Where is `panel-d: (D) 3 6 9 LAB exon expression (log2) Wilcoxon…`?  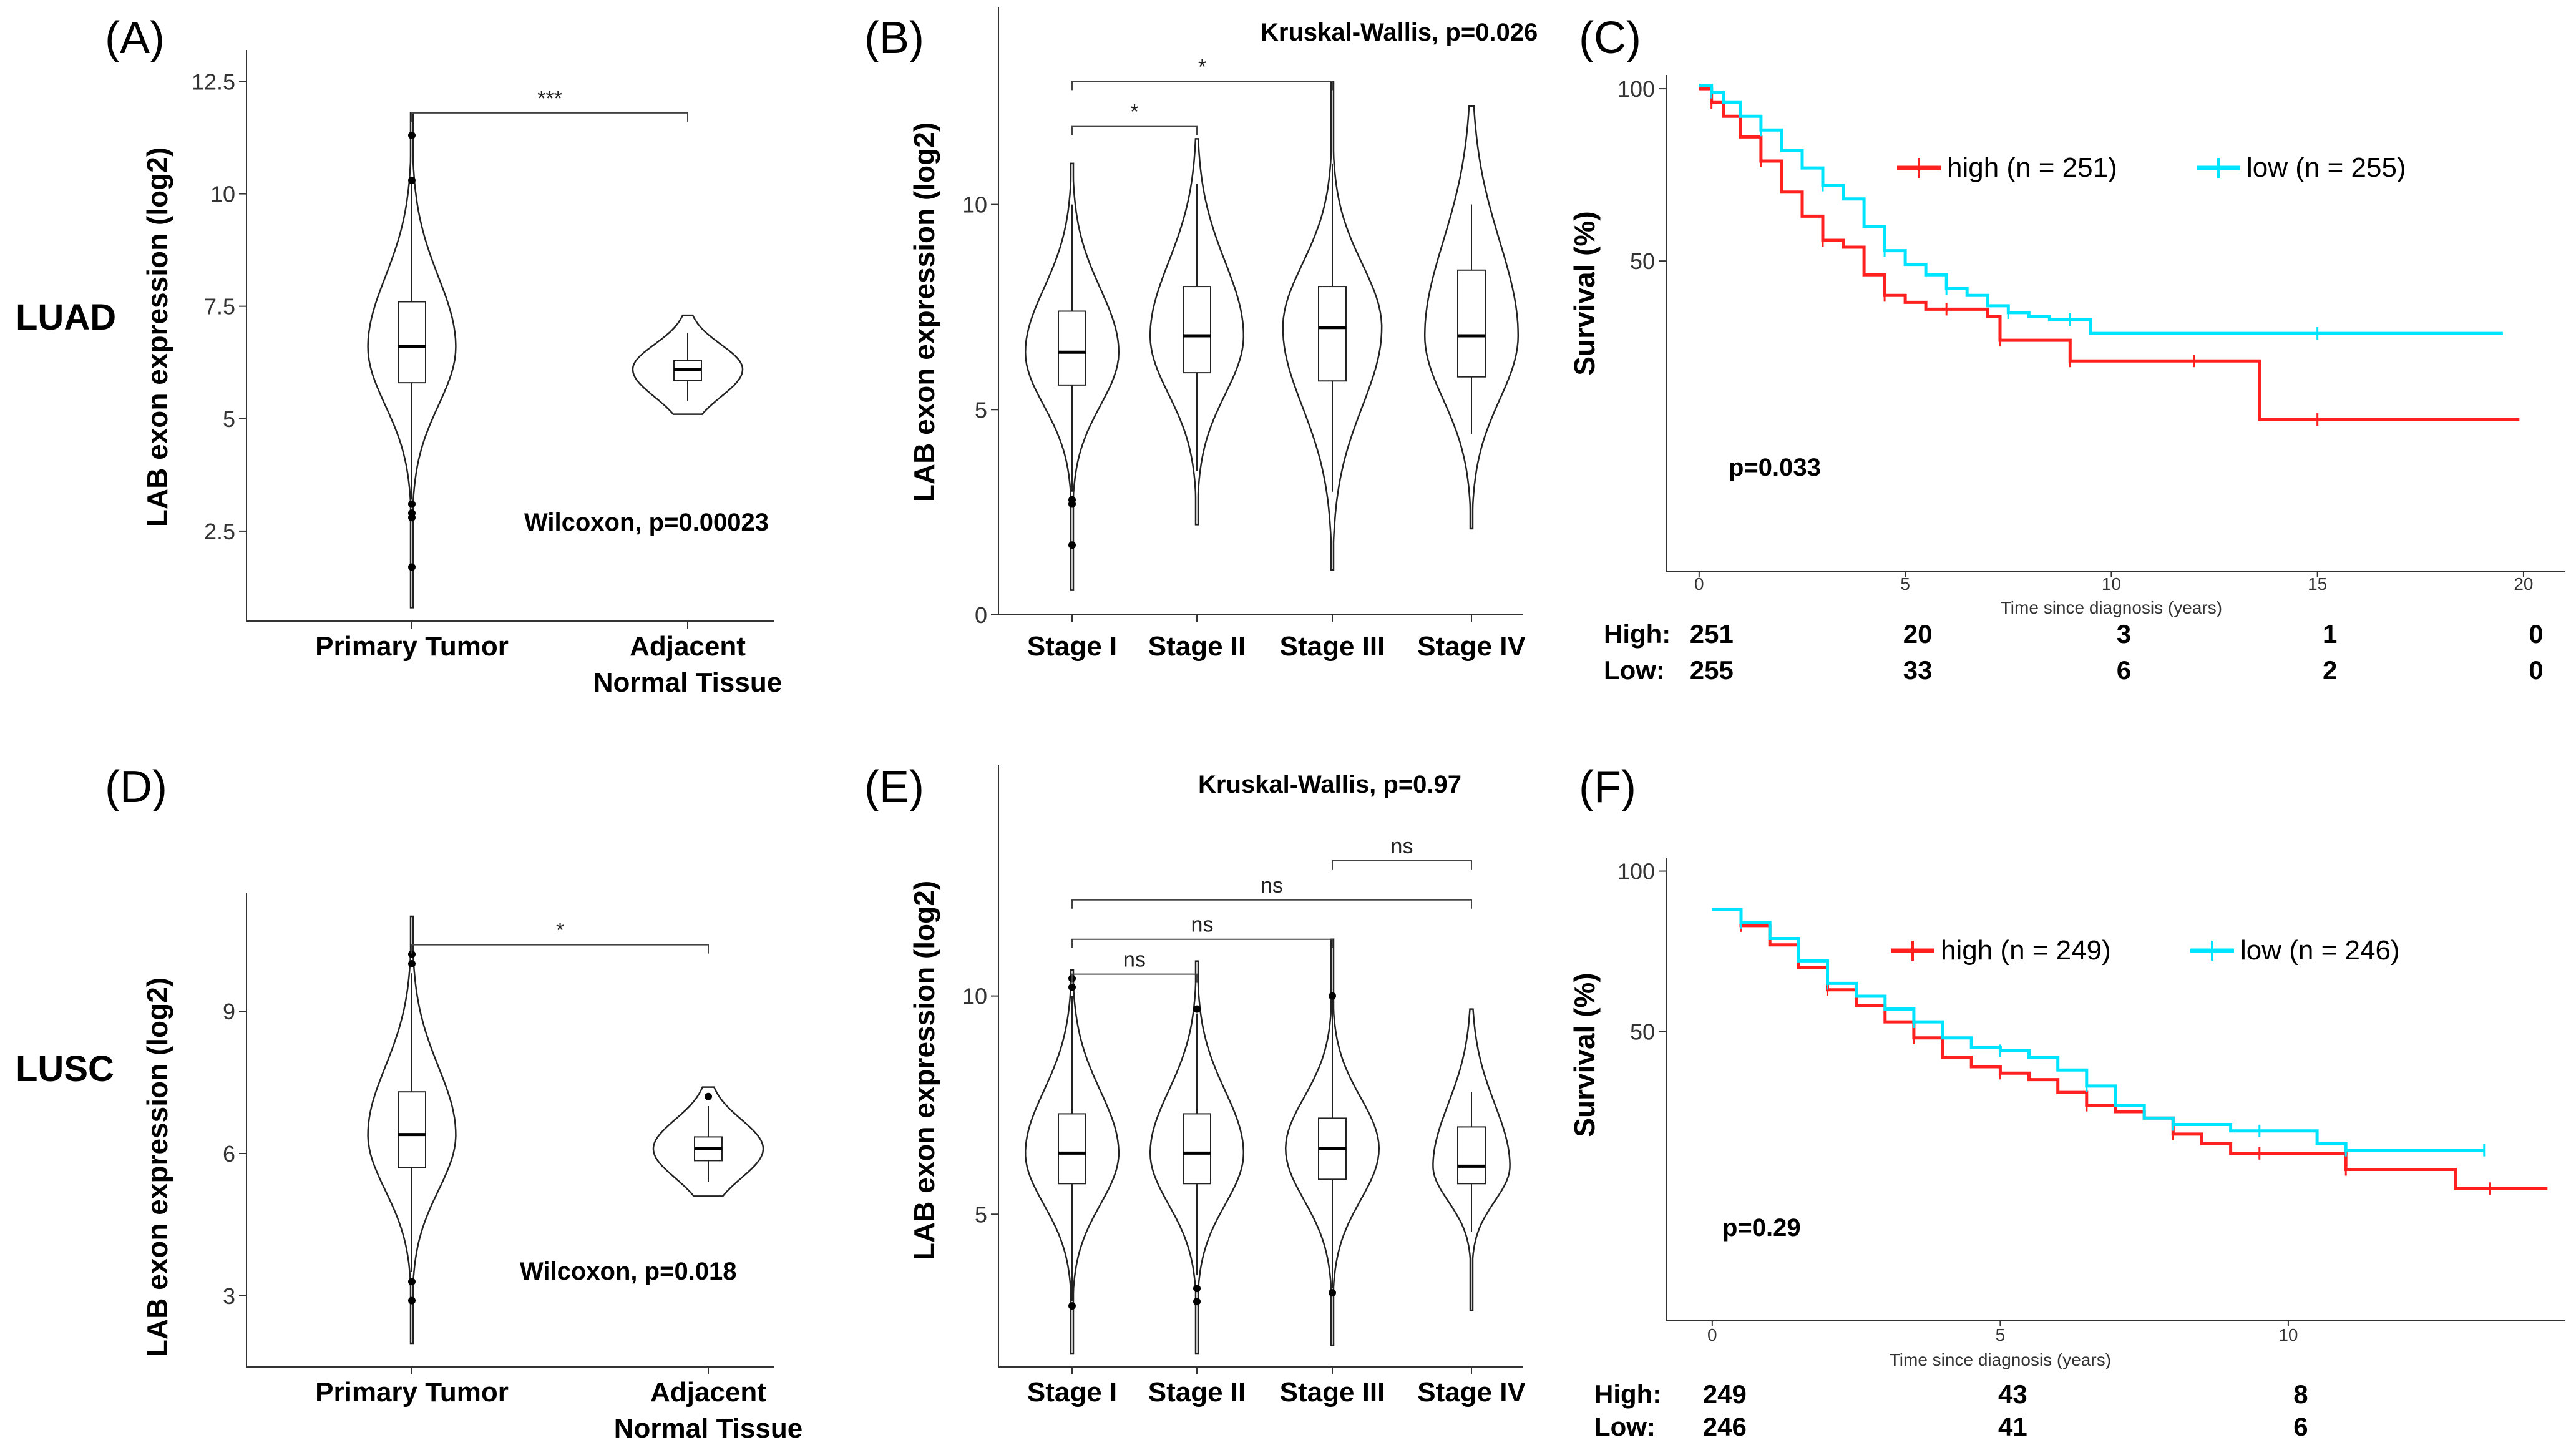 panel-d: (D) 3 6 9 LAB exon expression (log2) Wilcoxon… is located at coordinates (454, 1103).